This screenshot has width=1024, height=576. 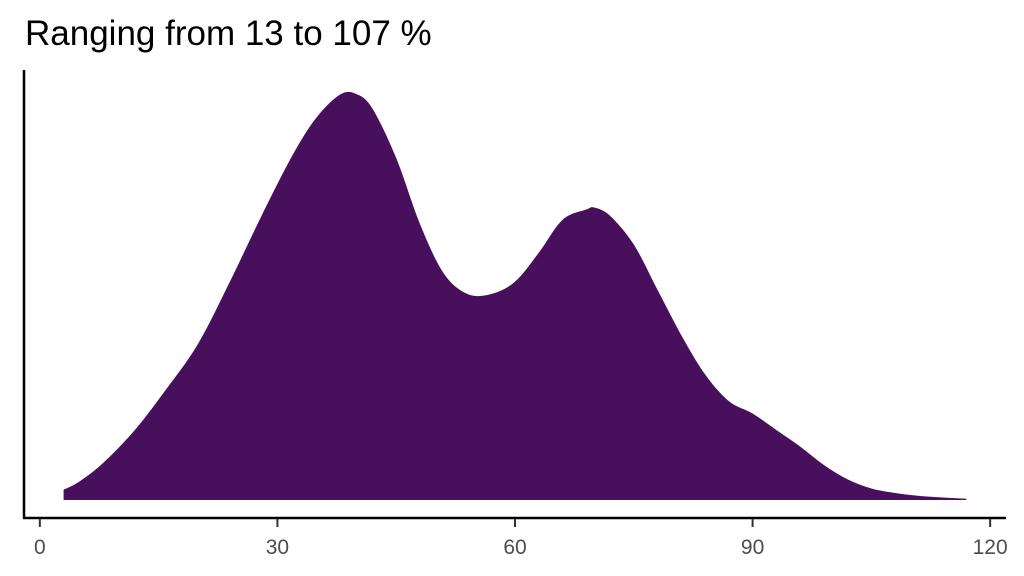 I want to click on x-tick-label: 120, so click(x=990, y=547).